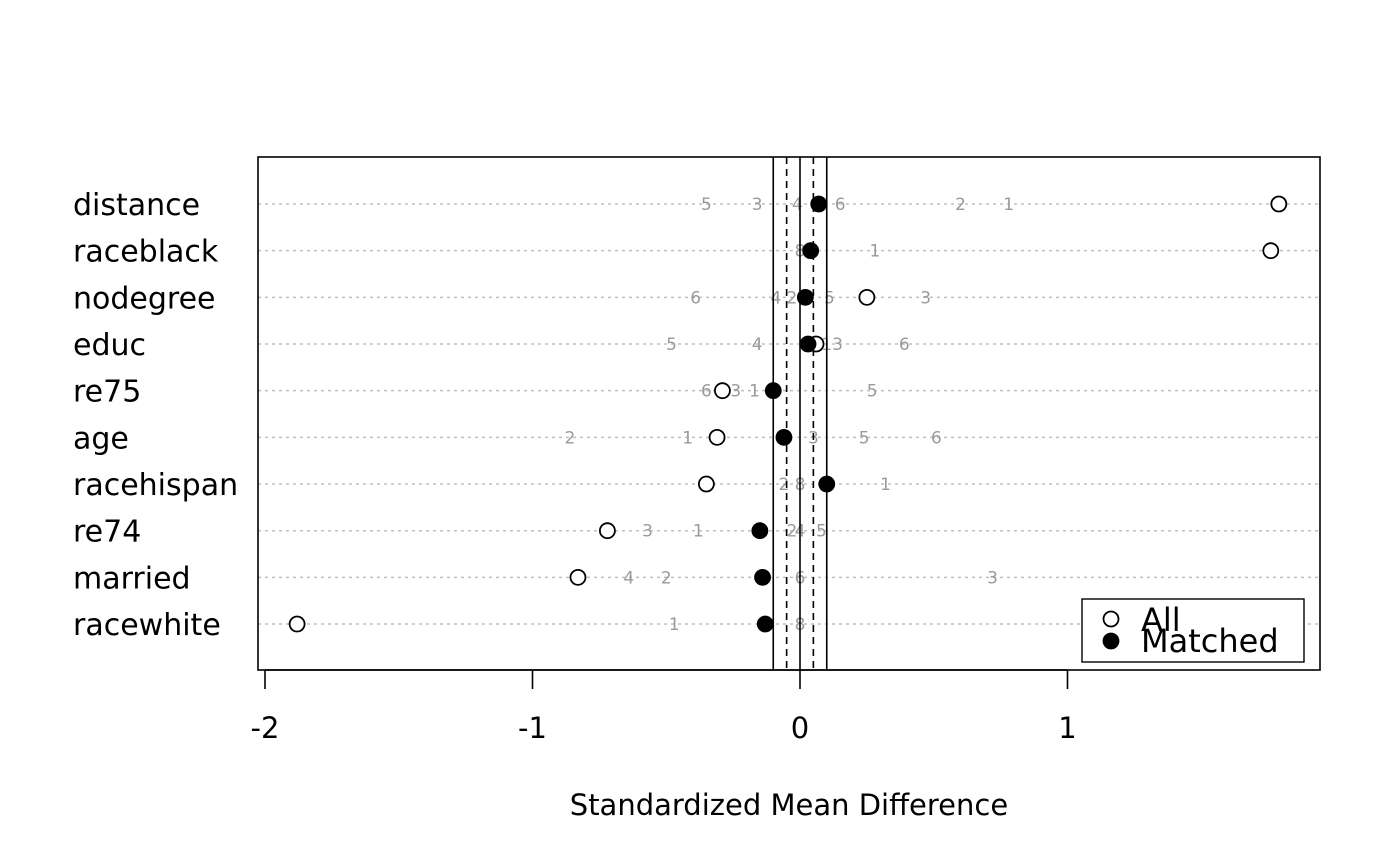 The height and width of the screenshot is (866, 1400). What do you see at coordinates (1210, 641) in the screenshot?
I see `legend-label-matched: Matched` at bounding box center [1210, 641].